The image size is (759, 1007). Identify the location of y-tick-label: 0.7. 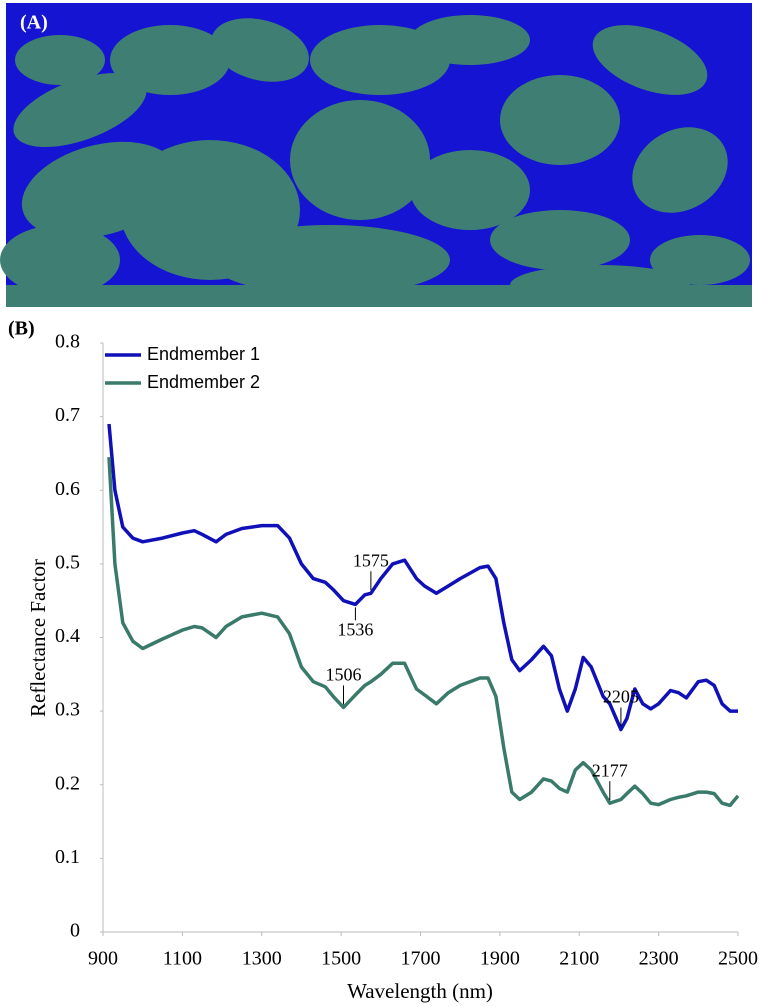
(67, 415).